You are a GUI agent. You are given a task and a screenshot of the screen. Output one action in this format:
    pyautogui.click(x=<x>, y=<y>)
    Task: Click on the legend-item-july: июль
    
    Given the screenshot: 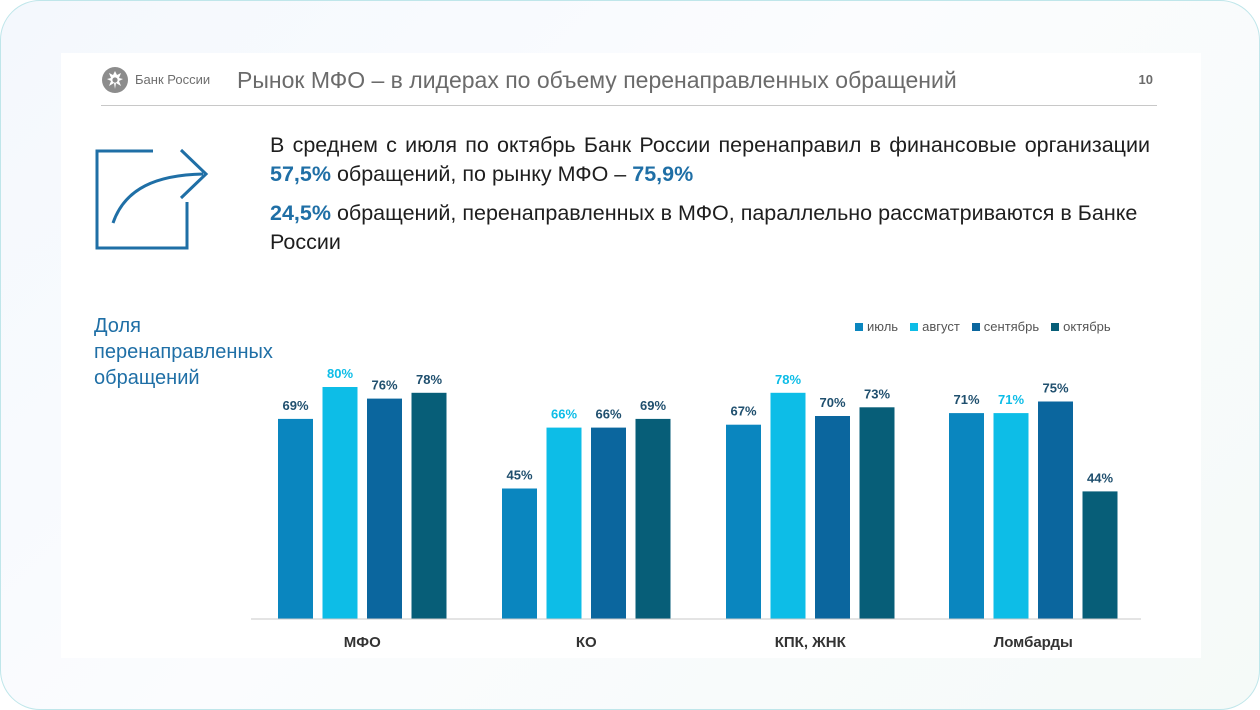 What is the action you would take?
    pyautogui.click(x=876, y=326)
    